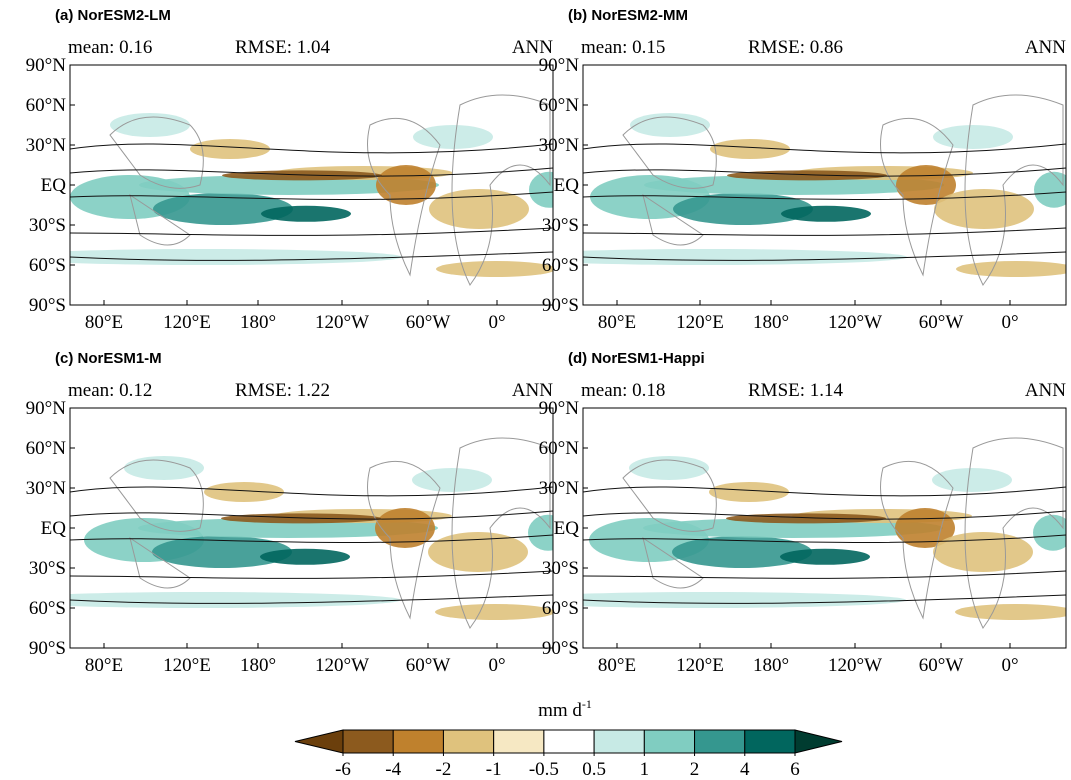  What do you see at coordinates (110, 47) in the screenshot?
I see `mean-text: mean: 0.16` at bounding box center [110, 47].